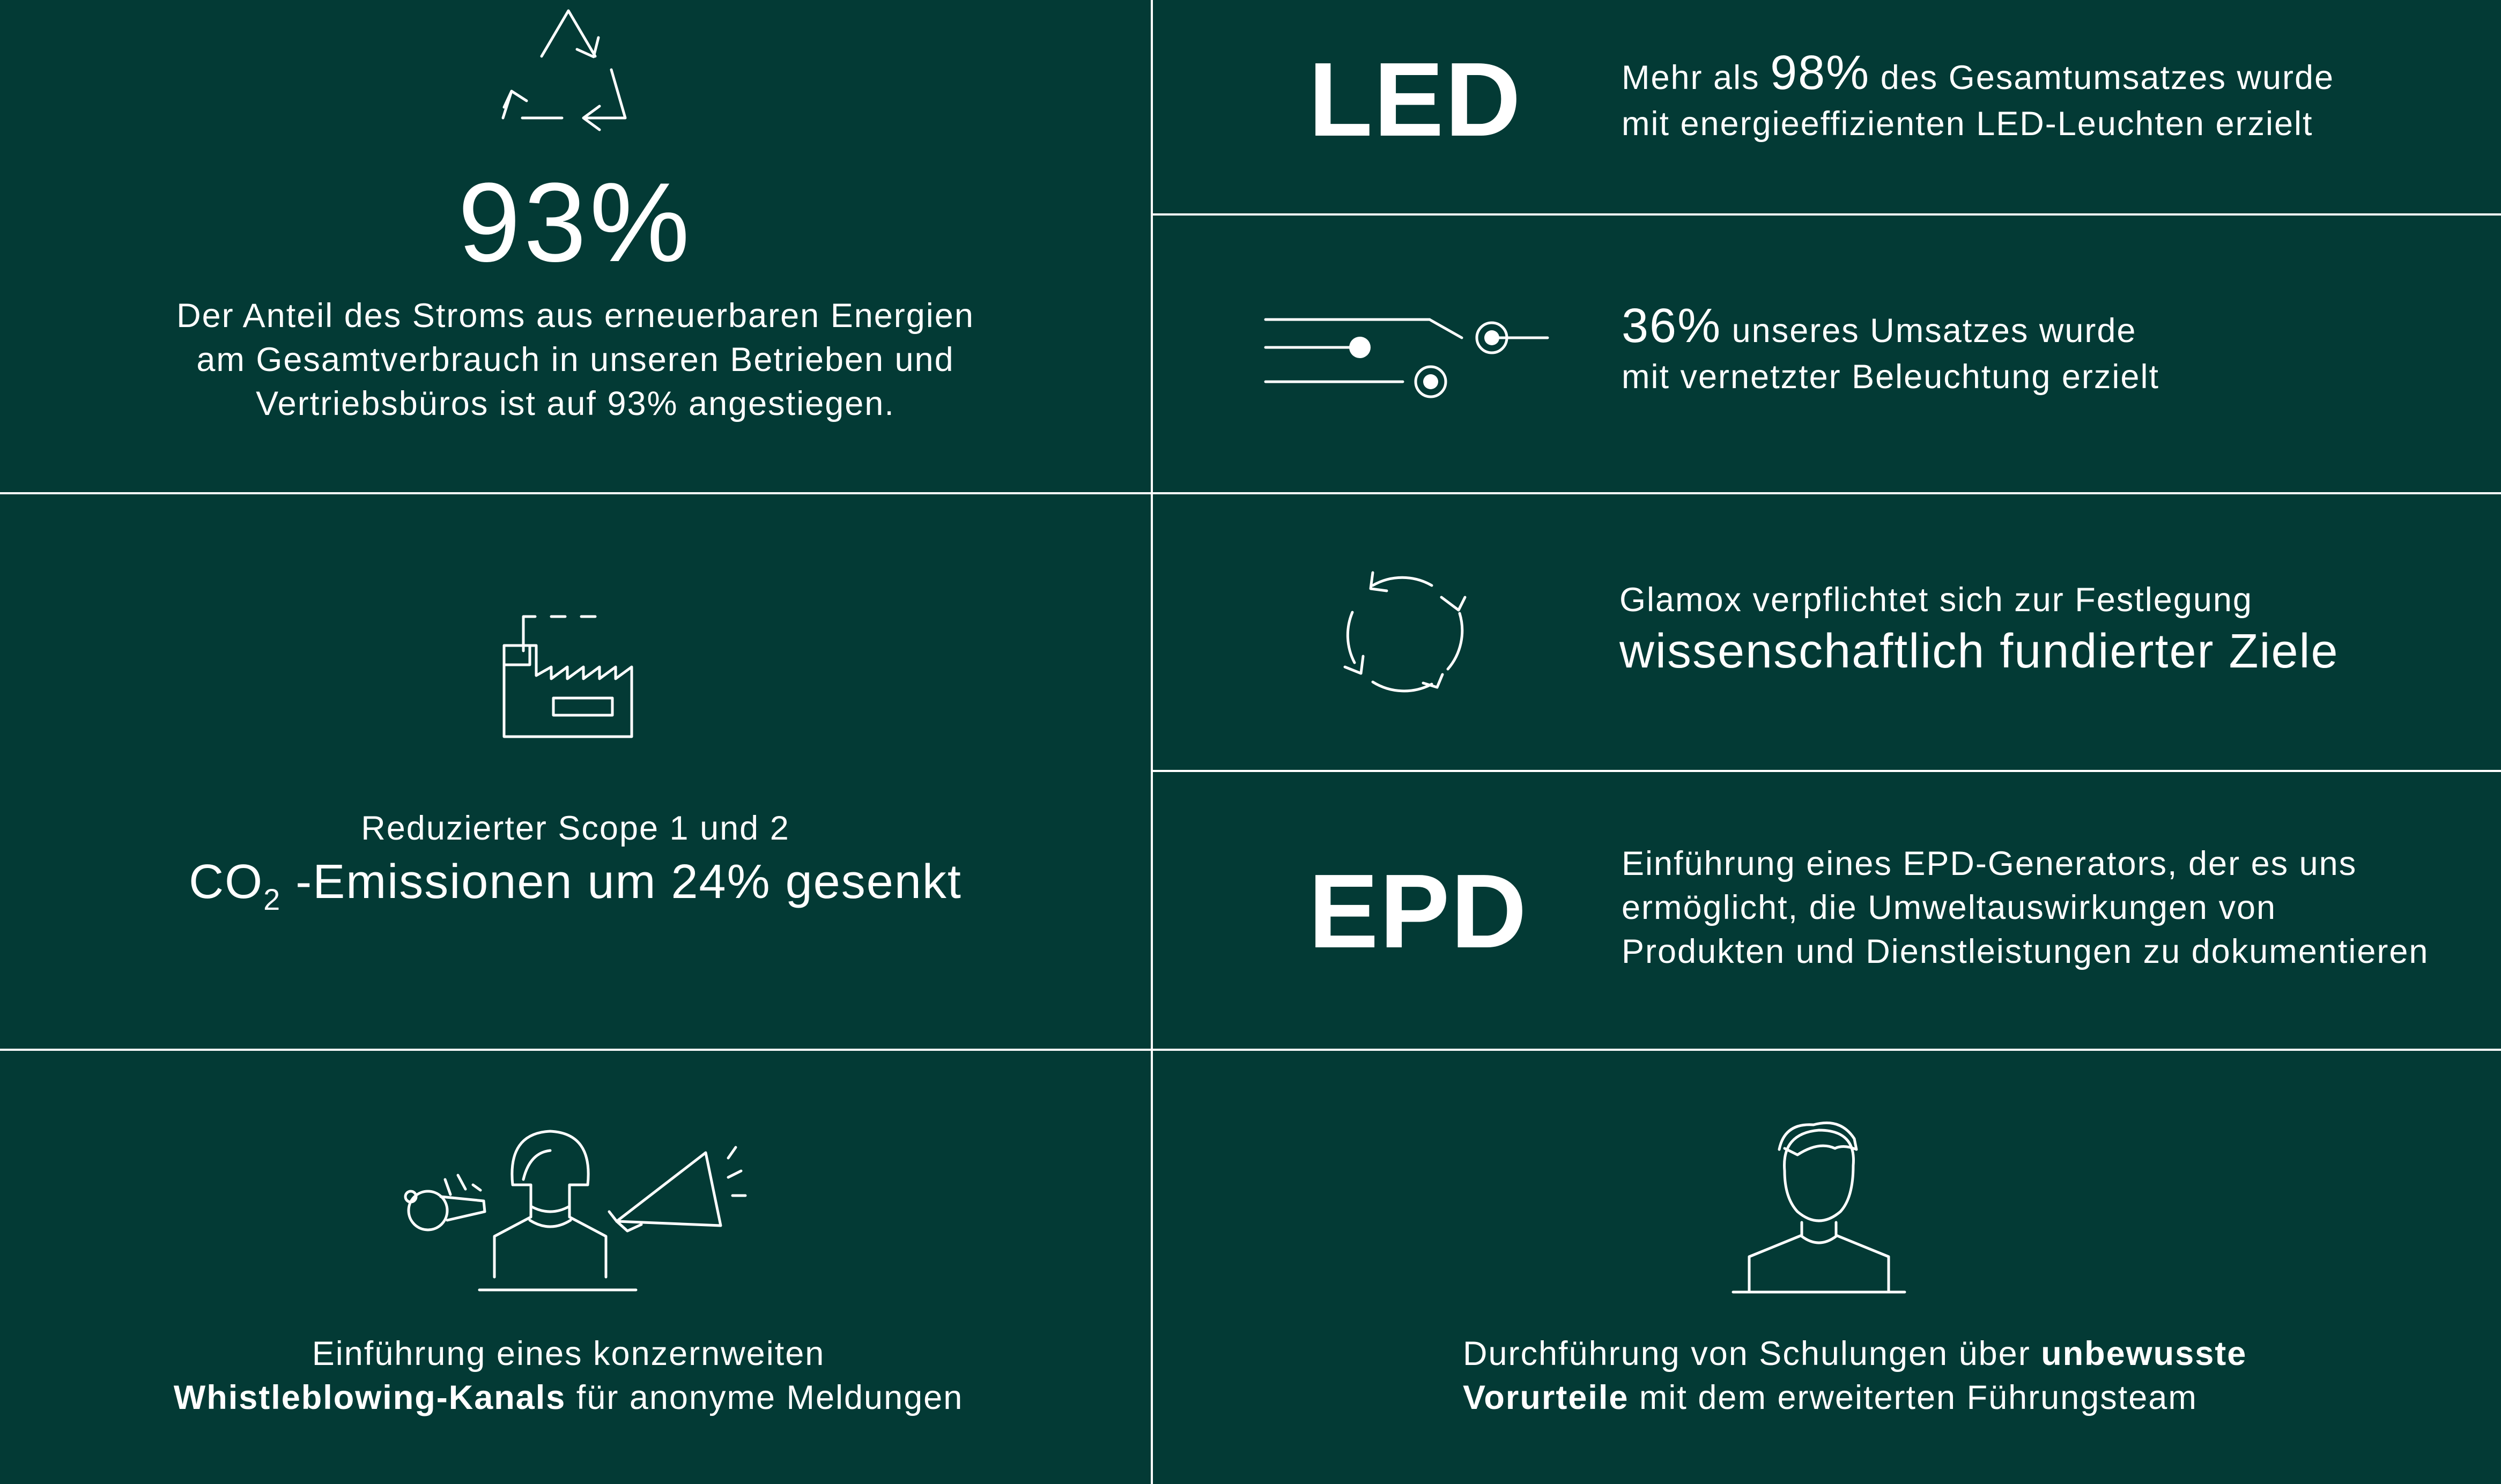 This screenshot has height=1484, width=2501. What do you see at coordinates (1820, 73) in the screenshot?
I see `led-value: 98%` at bounding box center [1820, 73].